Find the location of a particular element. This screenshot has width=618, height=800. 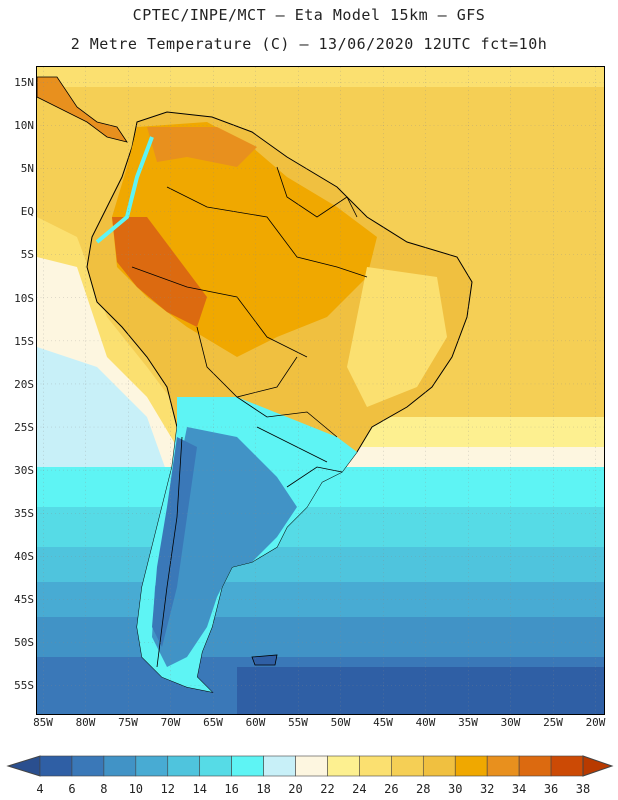

lon-tick-label: 60W is located at coordinates (255, 722).